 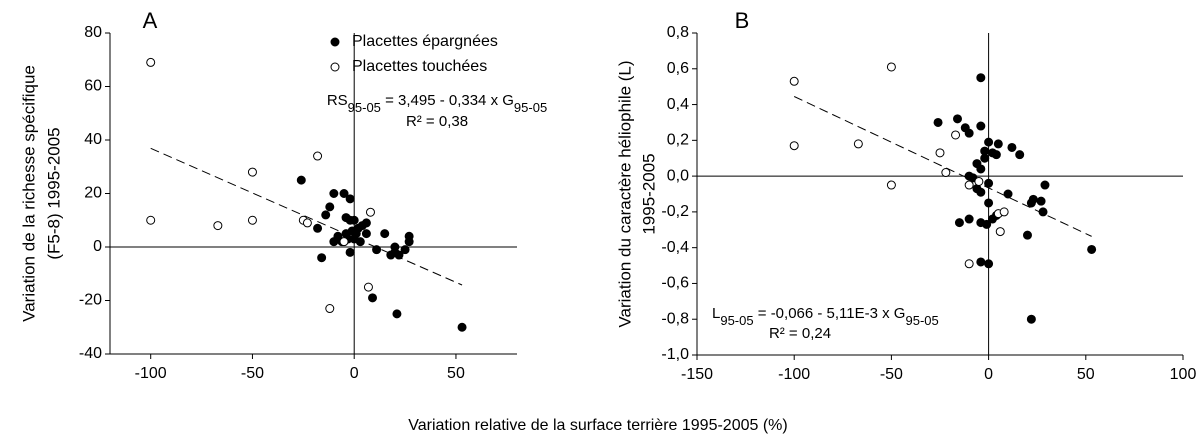 I want to click on equation-text: RS, so click(x=337, y=100).